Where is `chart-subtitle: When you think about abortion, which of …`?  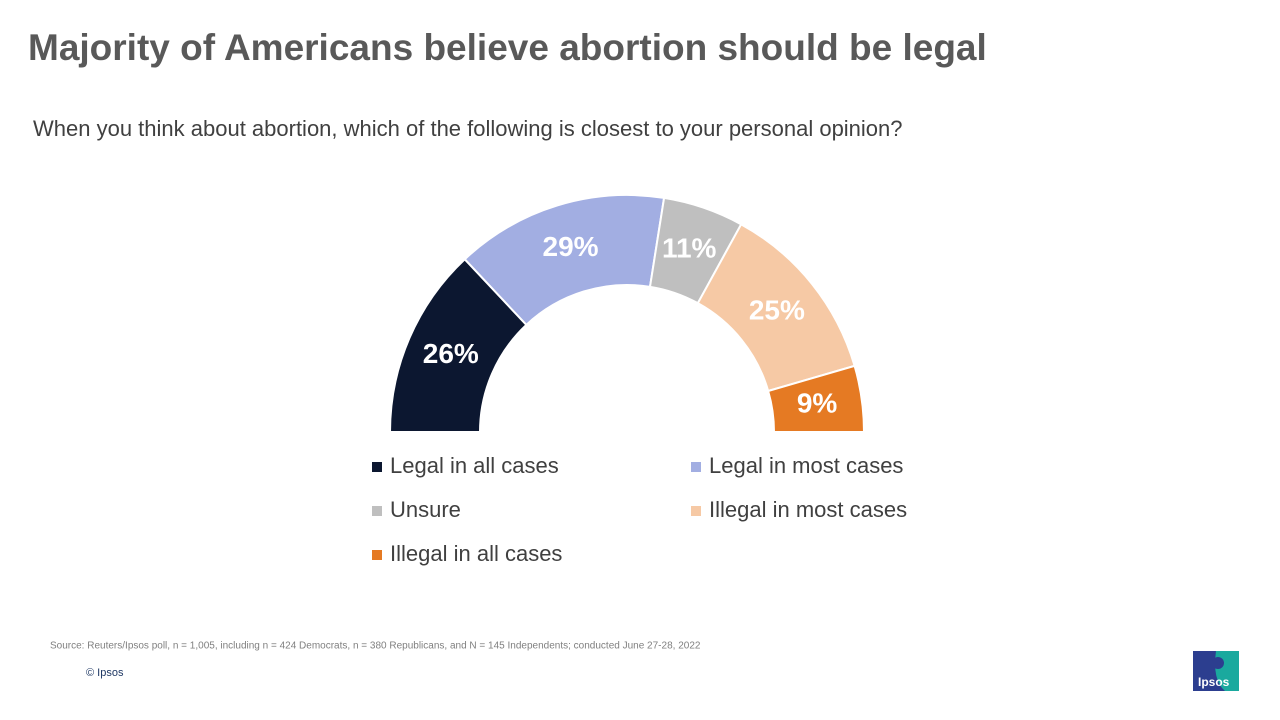 chart-subtitle: When you think about abortion, which of … is located at coordinates (468, 128).